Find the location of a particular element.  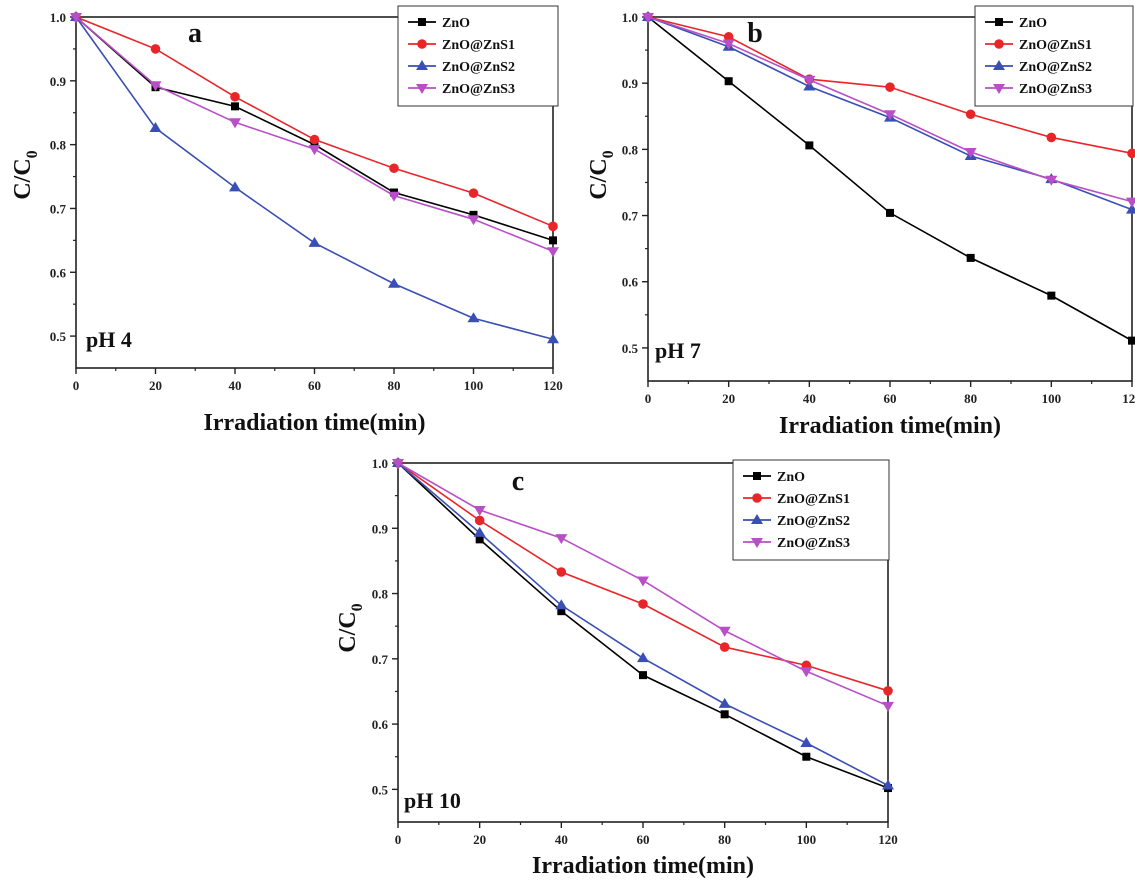

legend-label: ZnO@ZnS2 is located at coordinates (478, 67).